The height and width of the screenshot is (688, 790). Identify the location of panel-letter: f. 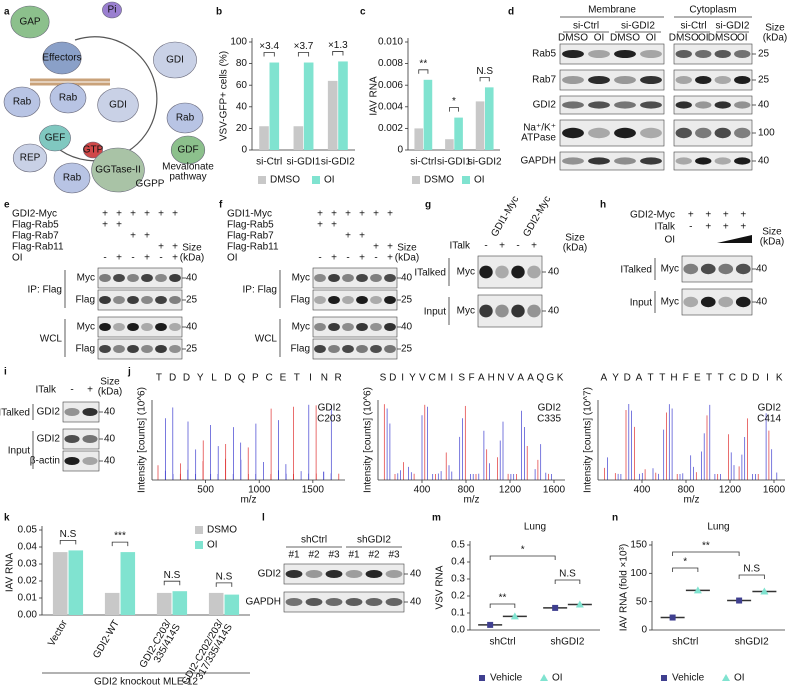
(221, 205).